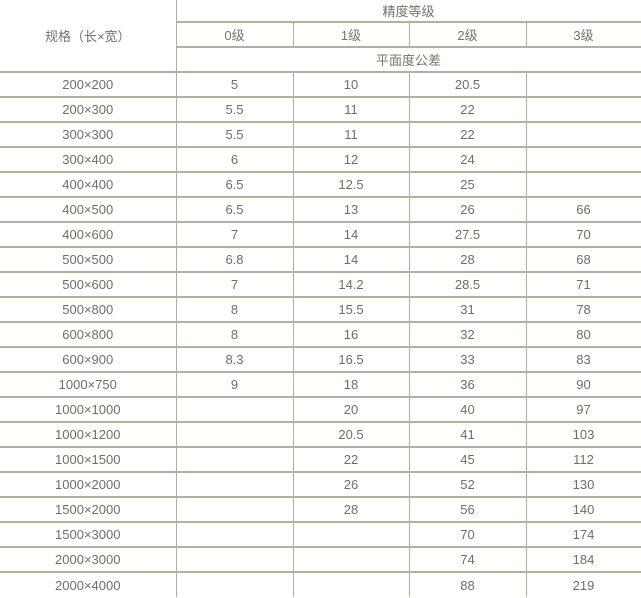 Image resolution: width=641 pixels, height=598 pixels. Describe the element at coordinates (88, 384) in the screenshot. I see `spec-cell: 1000×750` at that location.